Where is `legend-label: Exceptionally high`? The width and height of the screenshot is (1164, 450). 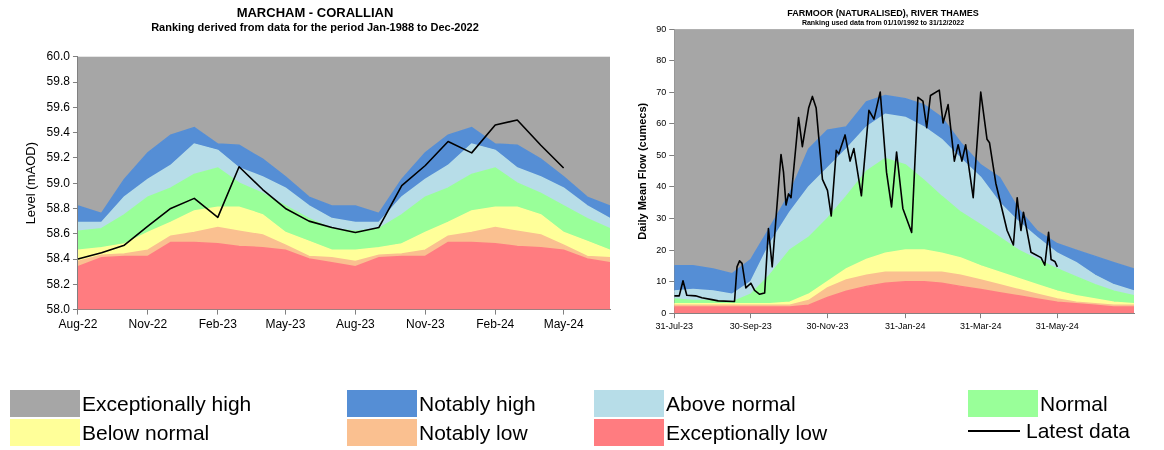 legend-label: Exceptionally high is located at coordinates (167, 403).